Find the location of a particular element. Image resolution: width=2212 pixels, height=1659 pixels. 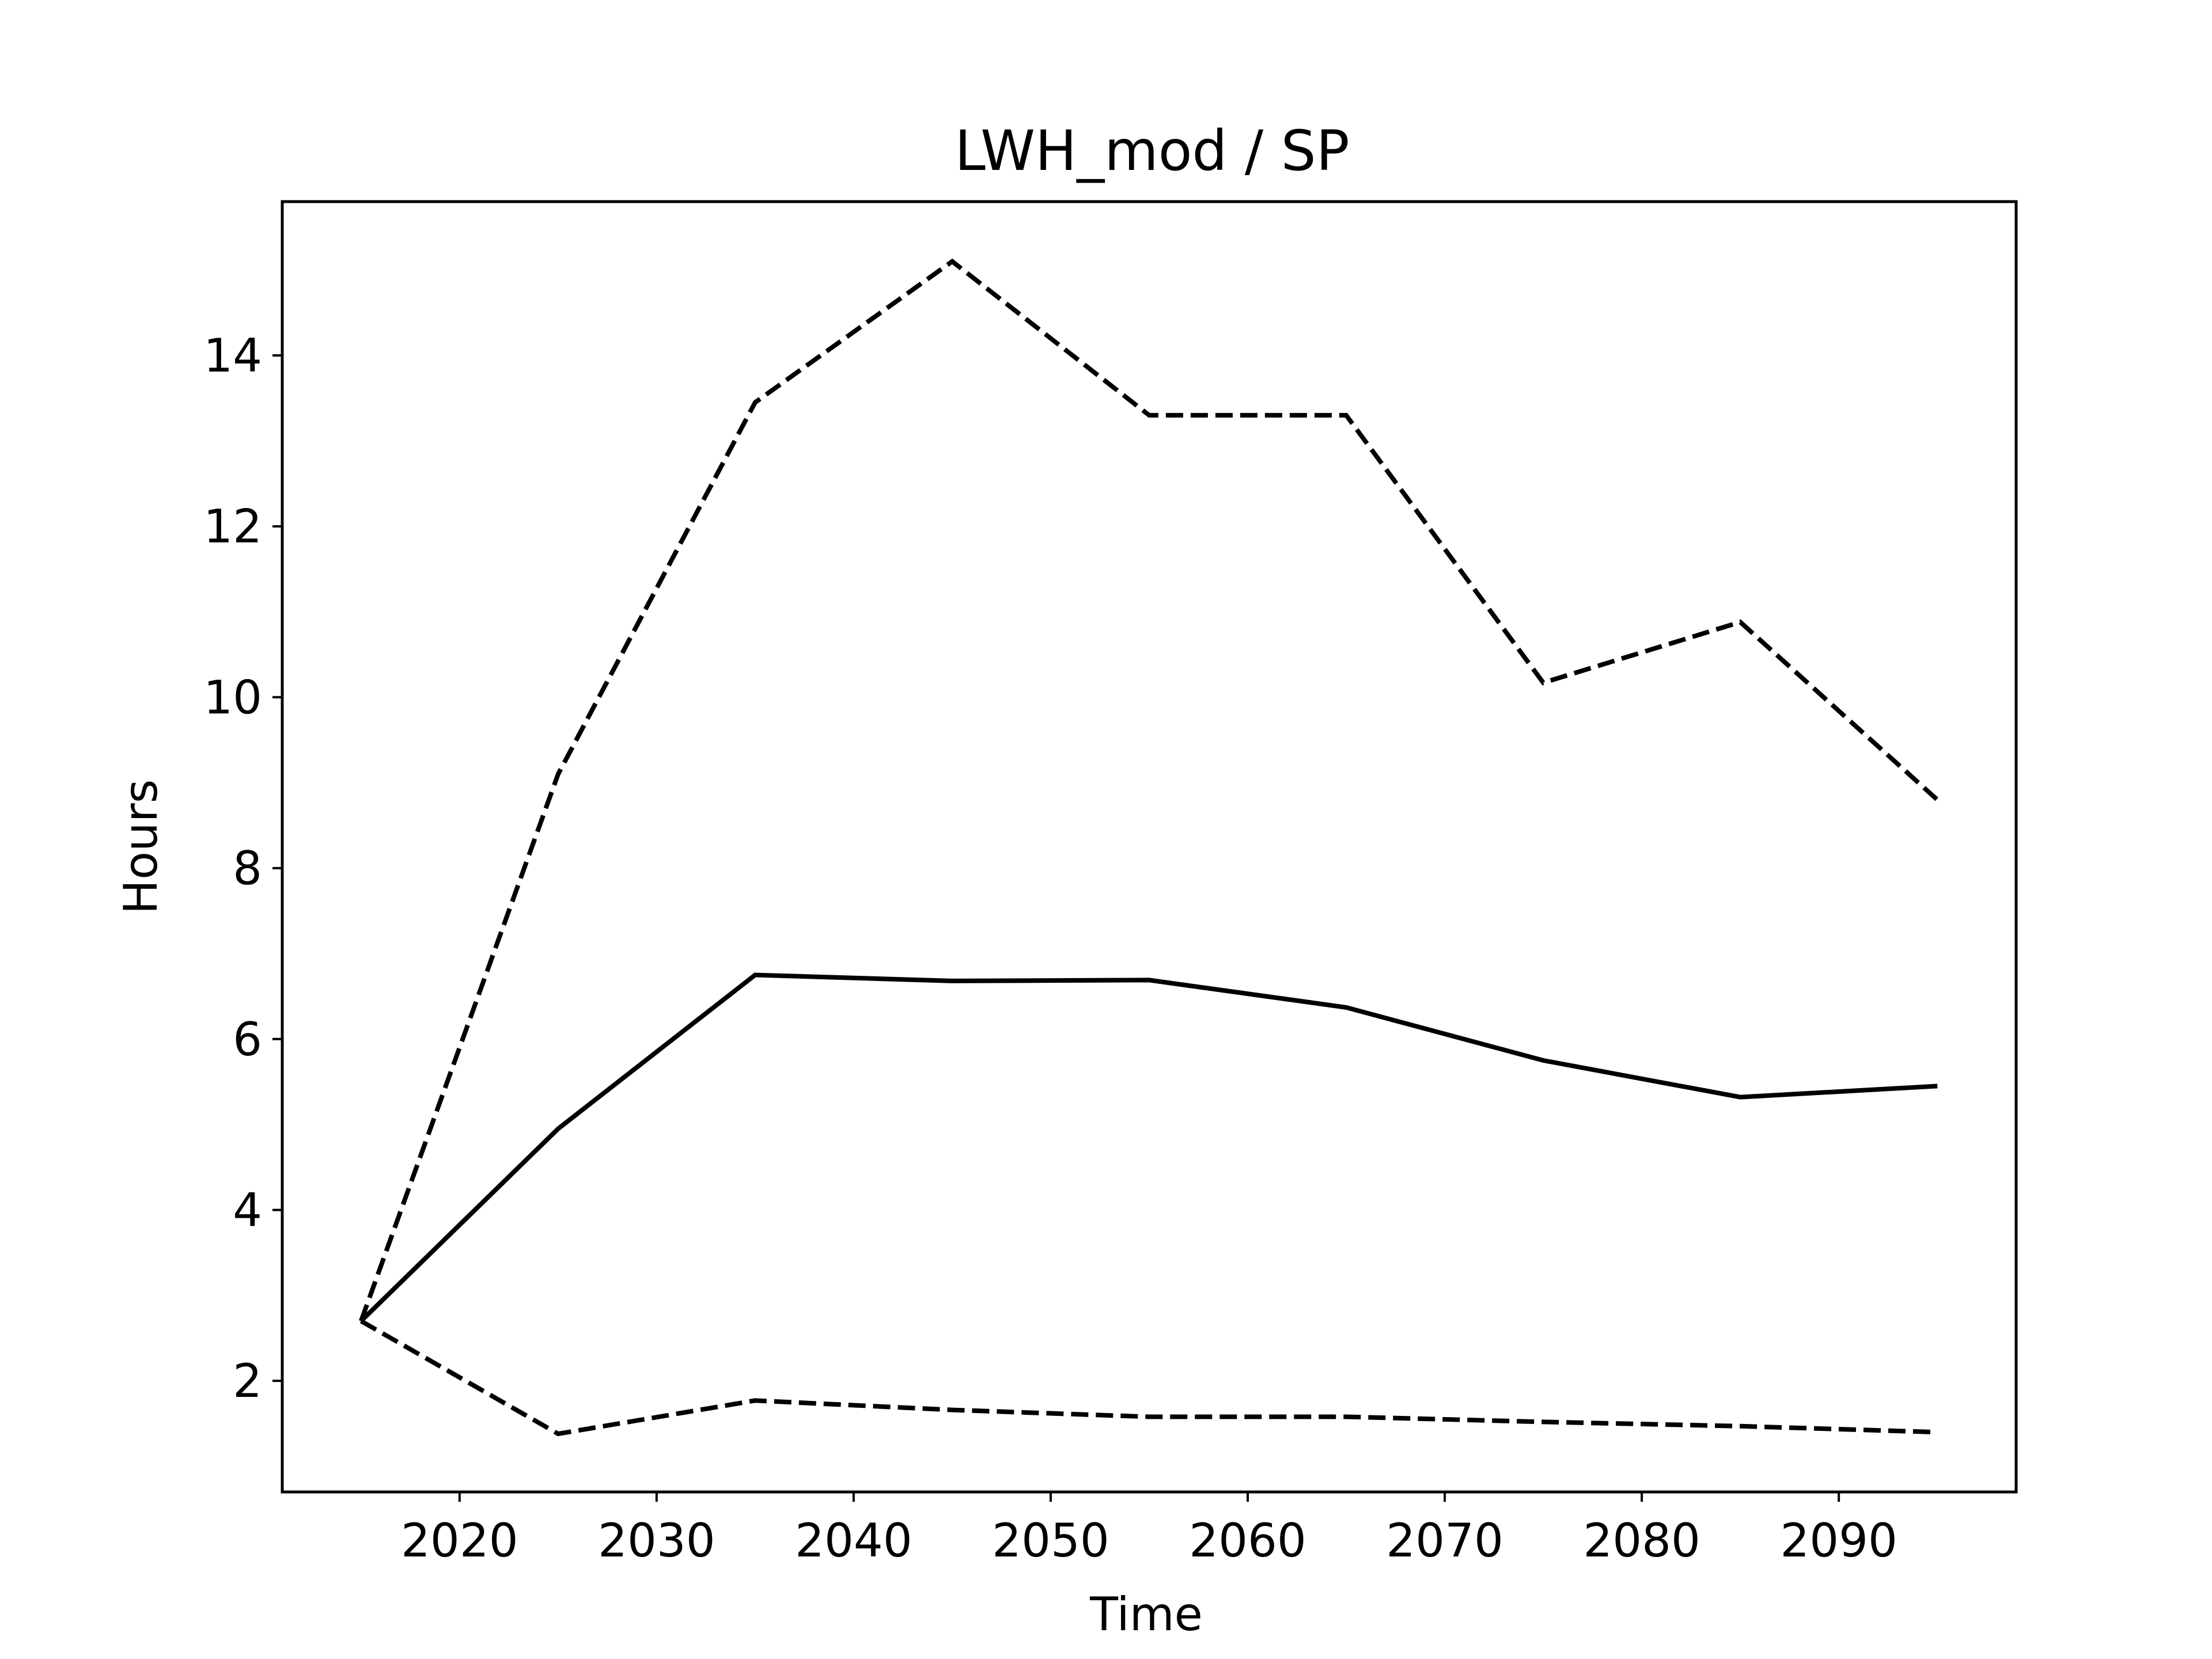

y-tick-label: 2 is located at coordinates (247, 1381).